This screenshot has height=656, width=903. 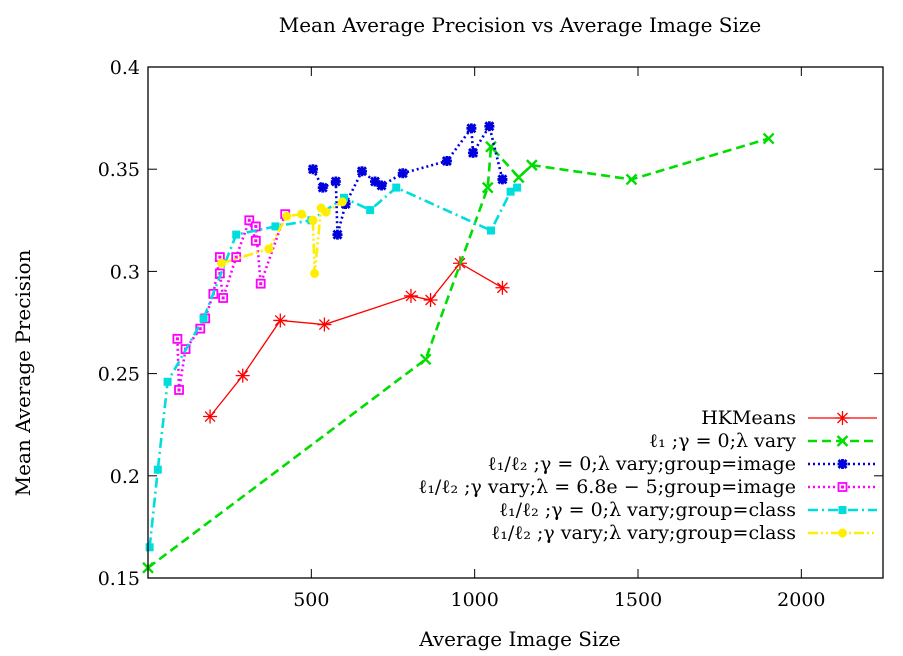 What do you see at coordinates (642, 464) in the screenshot?
I see `legend-label: ℓ₁/ℓ₂ ;γ = 0;λ vary;group=image` at bounding box center [642, 464].